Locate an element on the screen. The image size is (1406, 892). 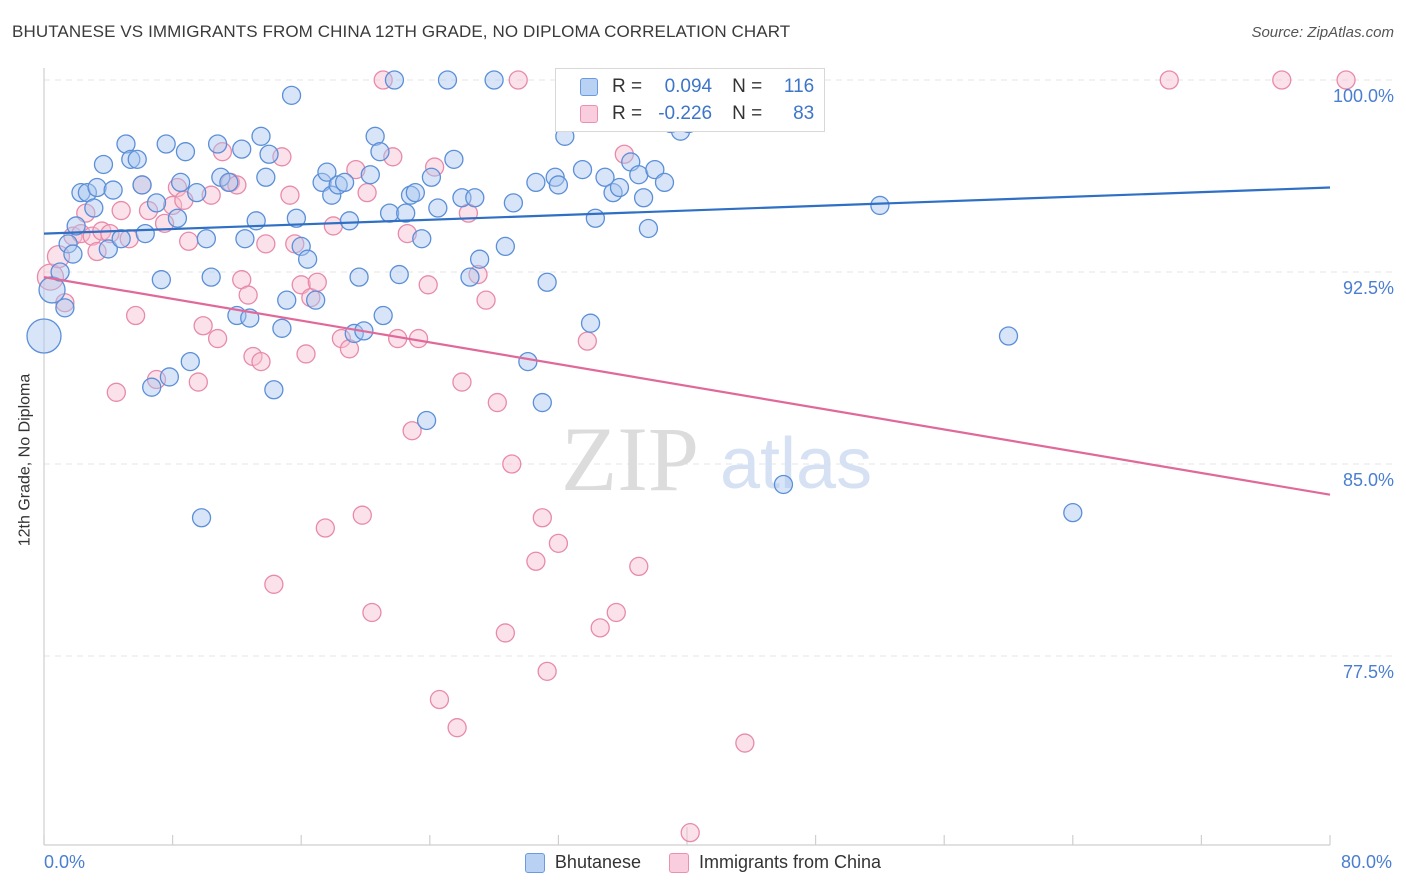
correlation-legend: R = 0.094 N = 116 R = -0.226 N = 83 is located at coordinates (690, 100).